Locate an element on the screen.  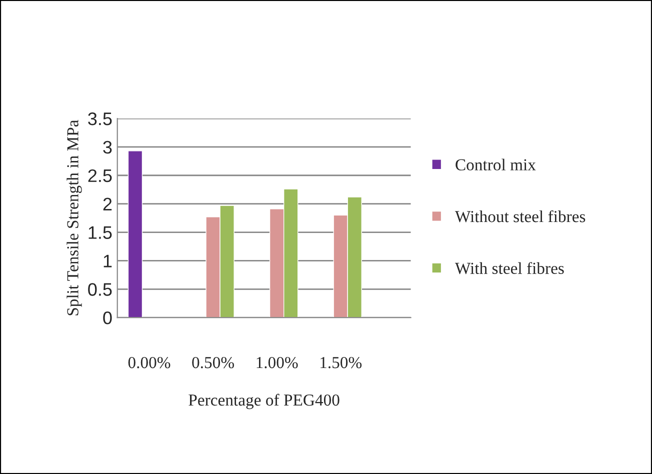
y-tick-label: 3 is located at coordinates (107, 147).